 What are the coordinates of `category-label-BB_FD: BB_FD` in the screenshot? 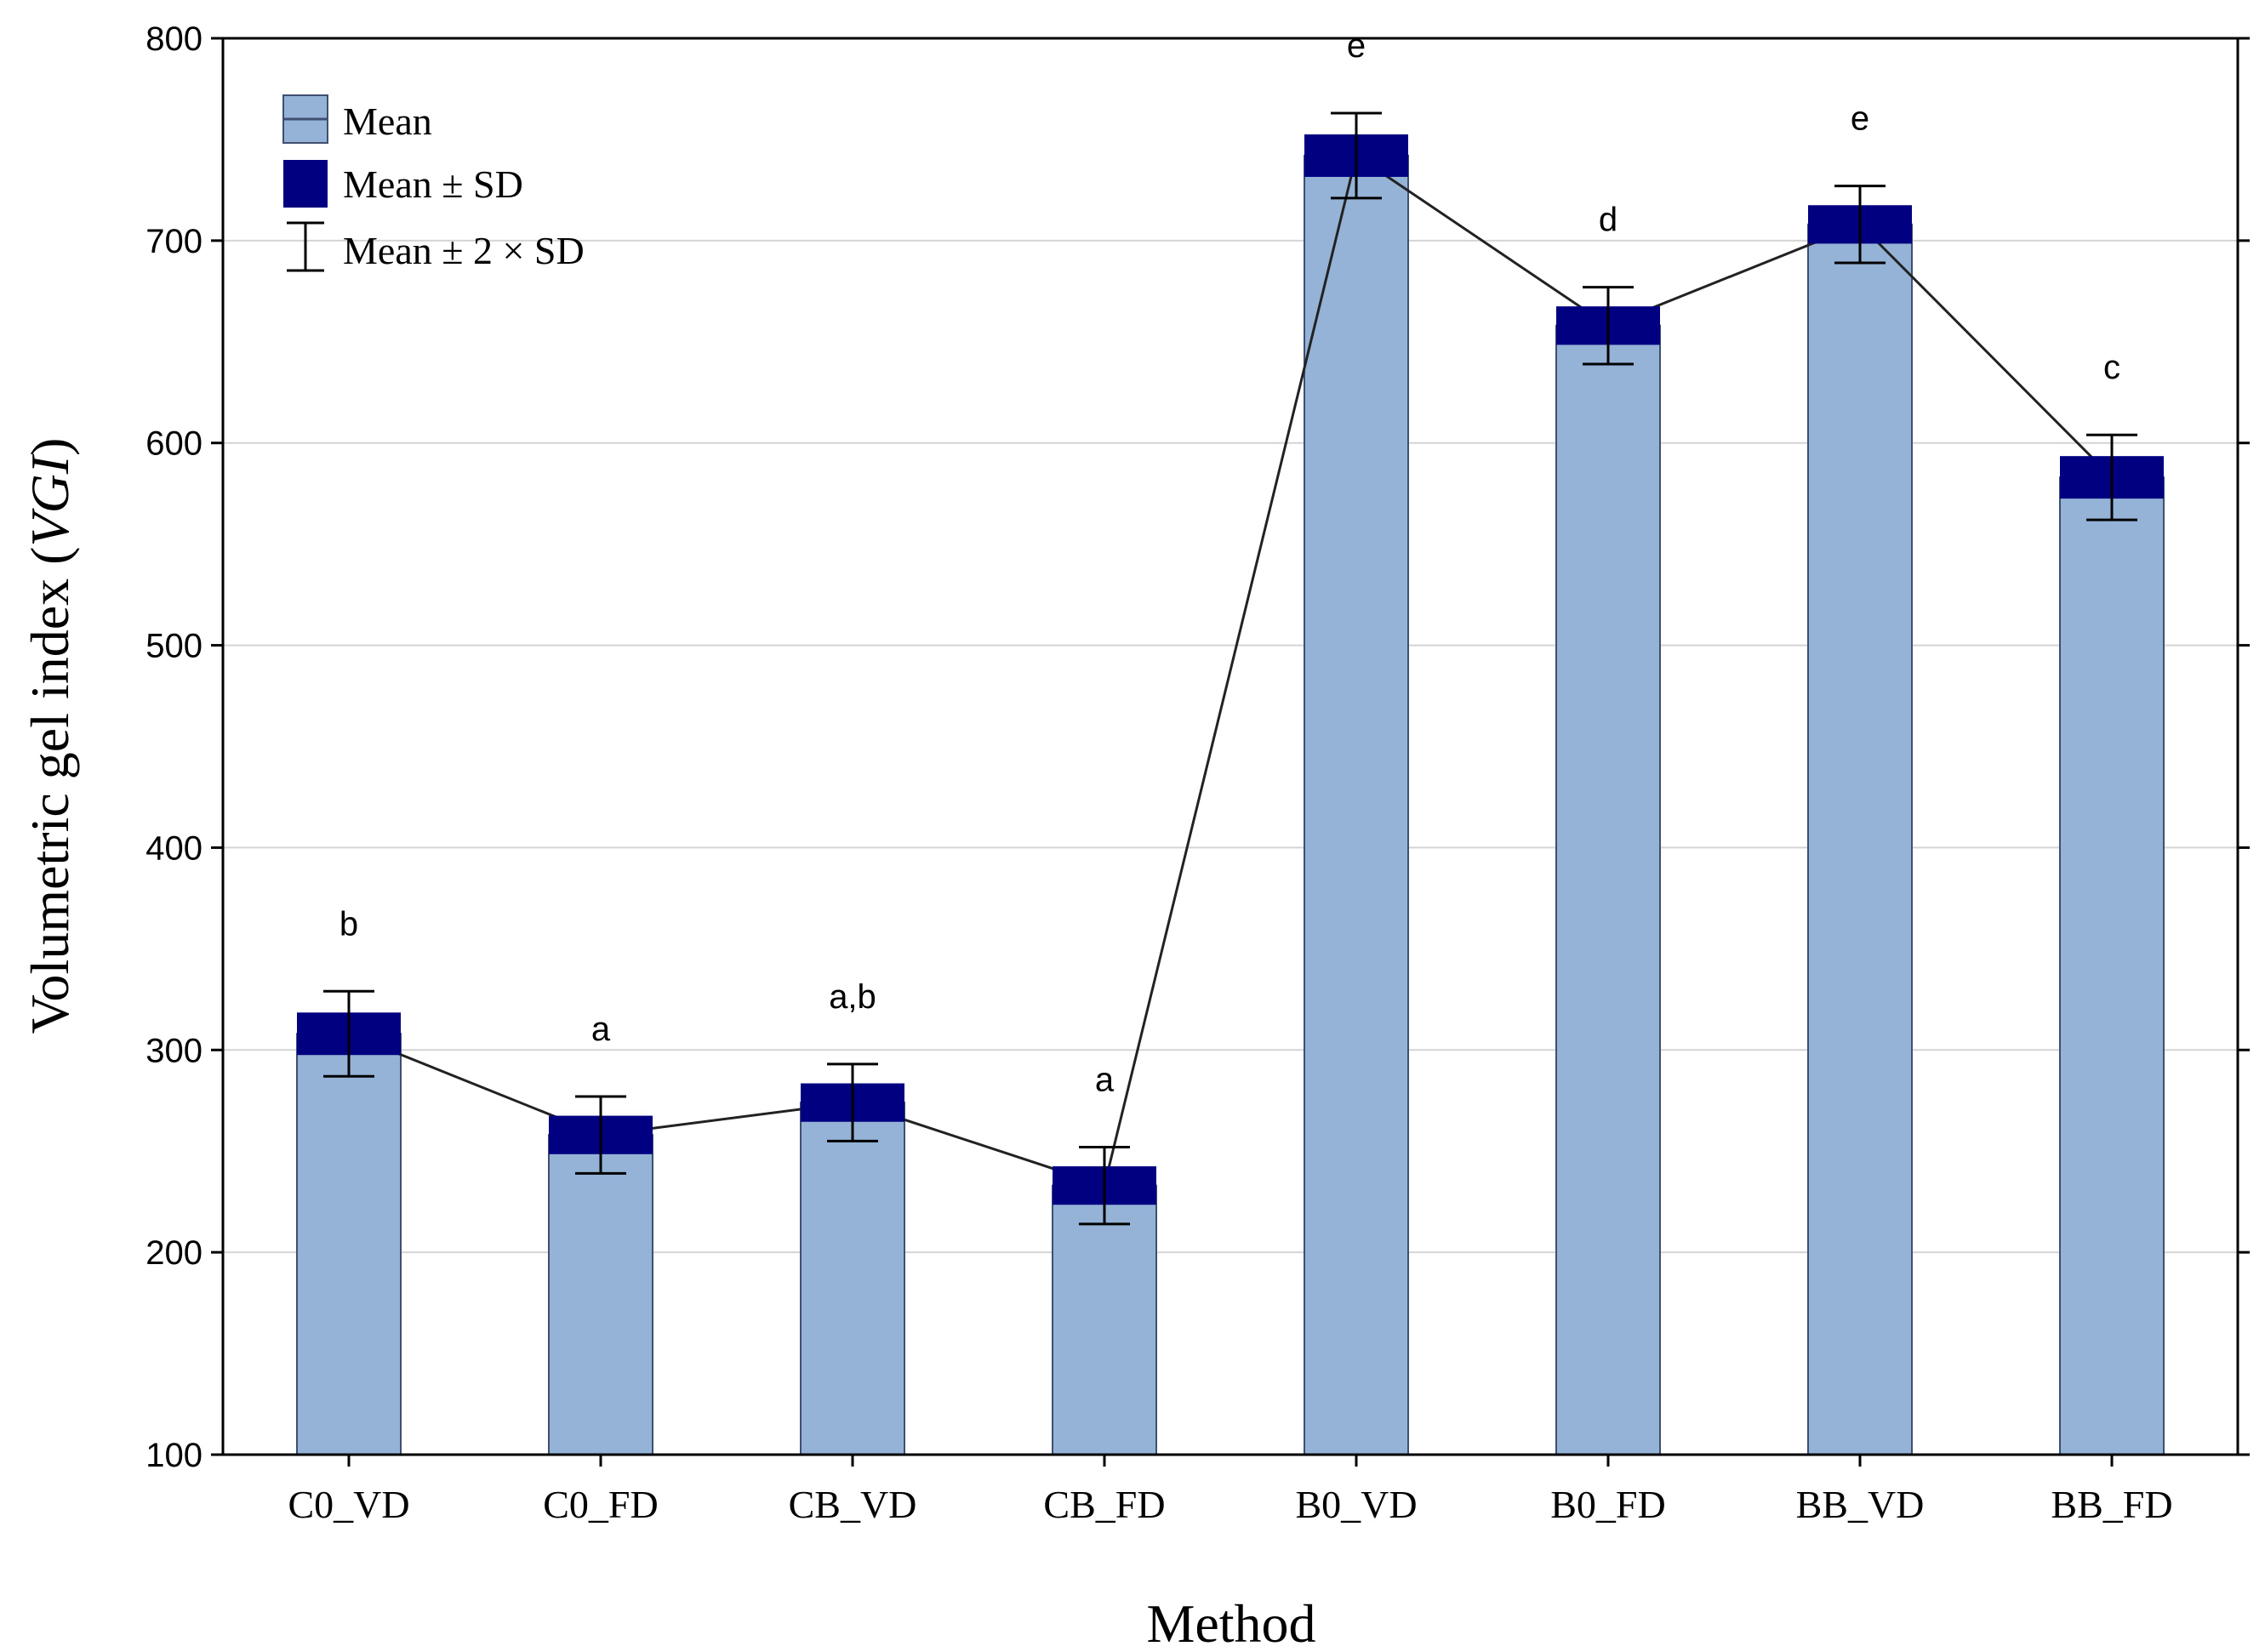 It's located at (2111, 1504).